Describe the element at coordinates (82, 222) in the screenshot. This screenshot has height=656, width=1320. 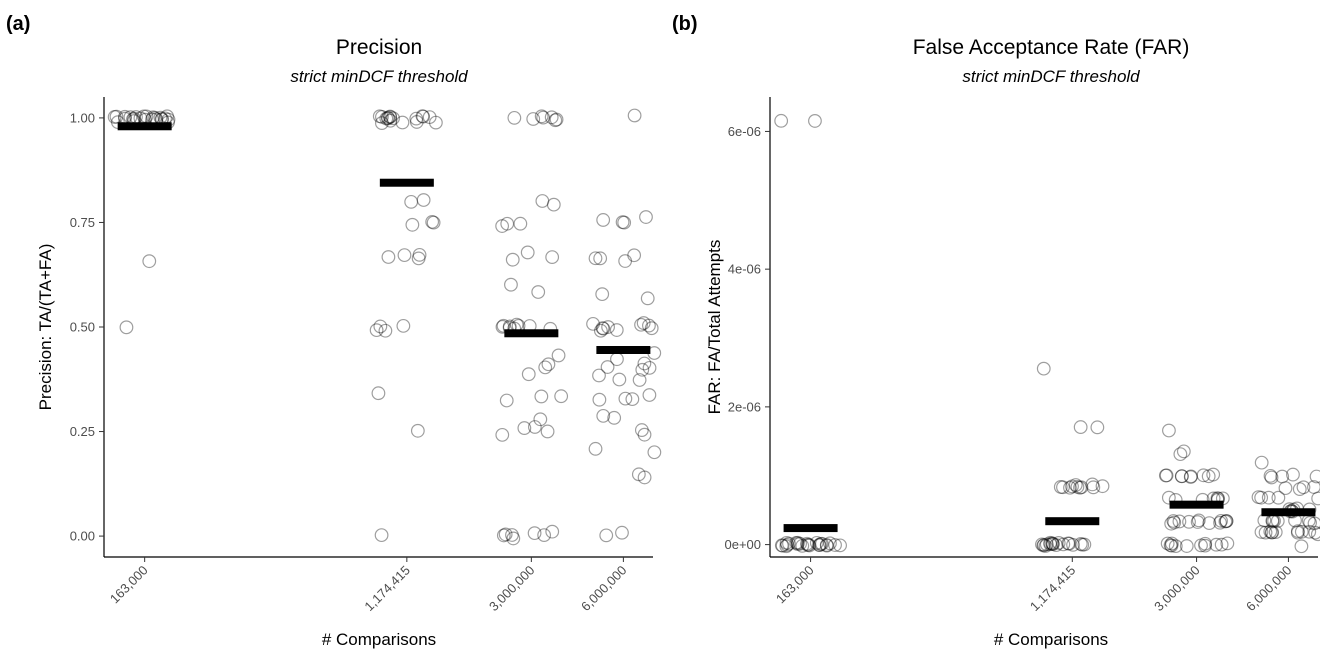
I see `y-tick-label: 0.75` at that location.